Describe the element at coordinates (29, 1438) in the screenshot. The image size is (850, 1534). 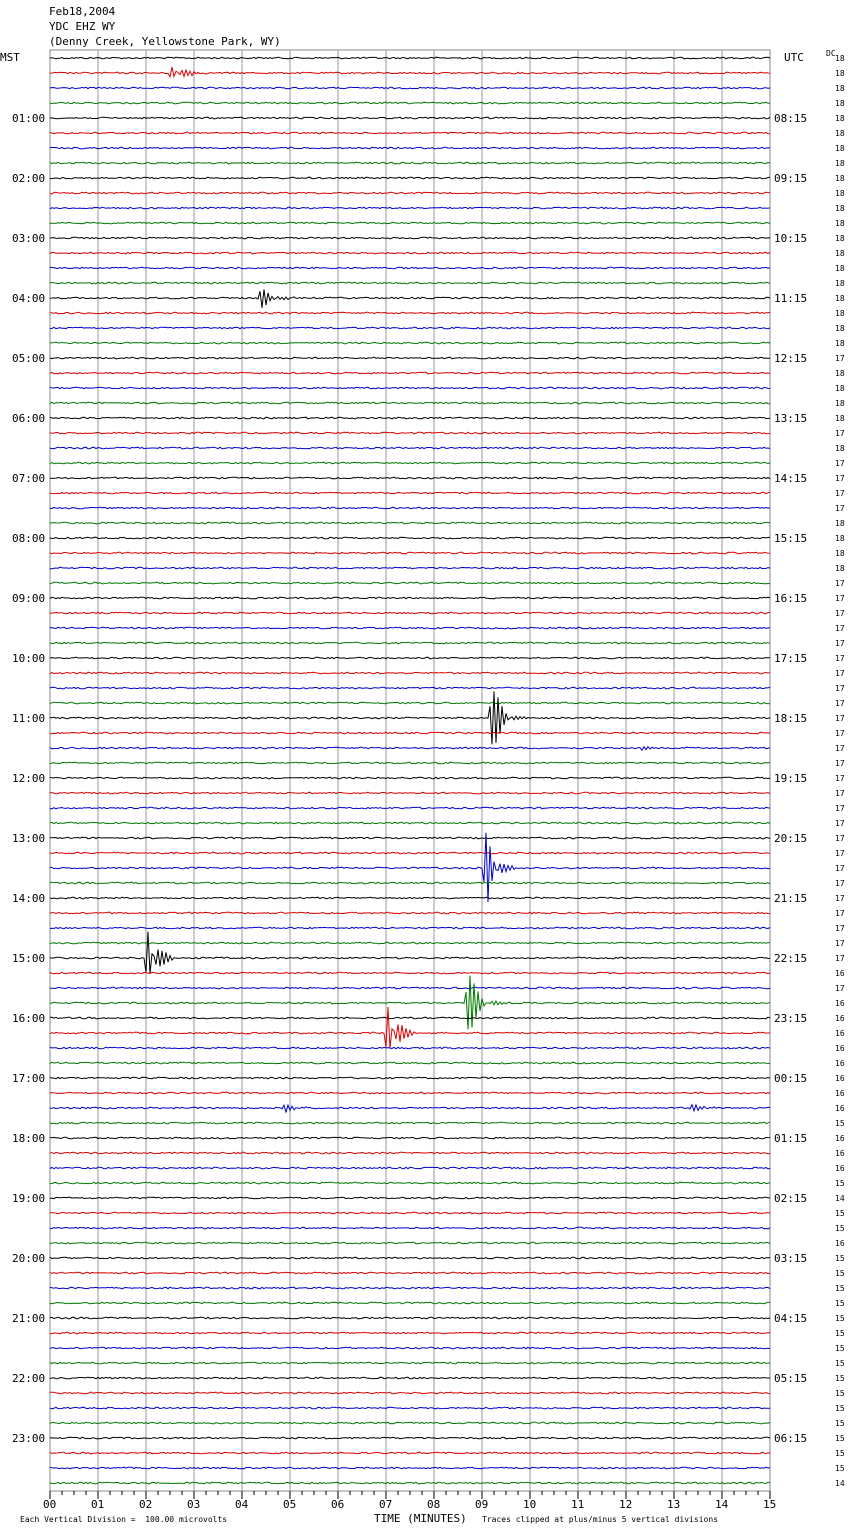
I see `mst-hour-label: 23:00` at that location.